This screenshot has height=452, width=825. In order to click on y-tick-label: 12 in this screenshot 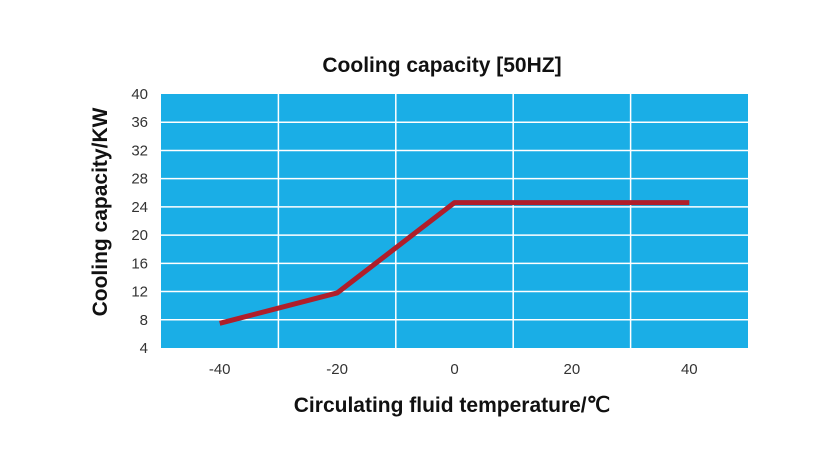, I will do `click(139, 292)`.